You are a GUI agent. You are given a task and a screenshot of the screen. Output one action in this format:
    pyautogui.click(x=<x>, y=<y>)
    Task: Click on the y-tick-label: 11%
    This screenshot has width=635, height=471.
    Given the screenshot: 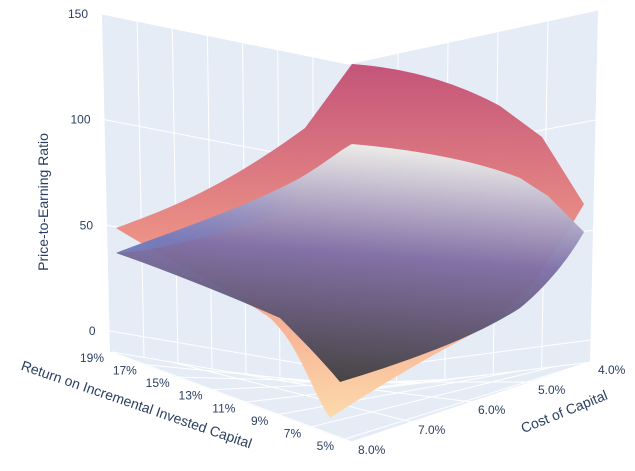 What is the action you would take?
    pyautogui.click(x=223, y=408)
    